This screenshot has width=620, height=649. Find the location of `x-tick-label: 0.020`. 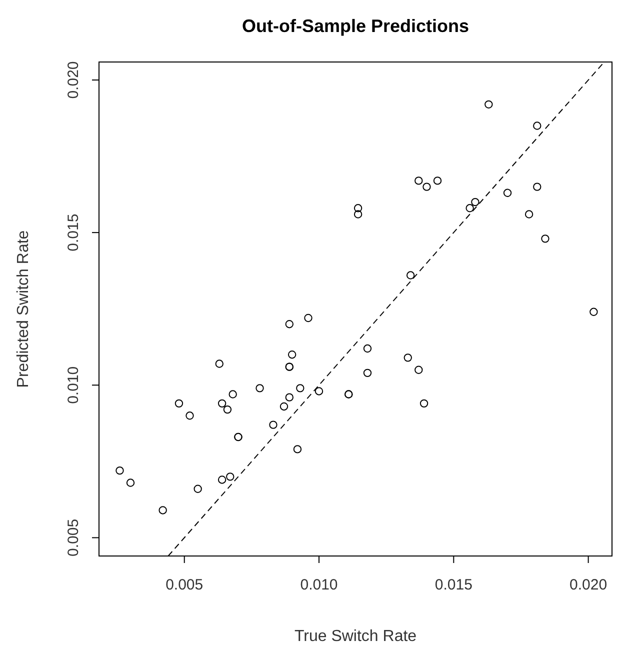

x-tick-label: 0.020 is located at coordinates (589, 585).